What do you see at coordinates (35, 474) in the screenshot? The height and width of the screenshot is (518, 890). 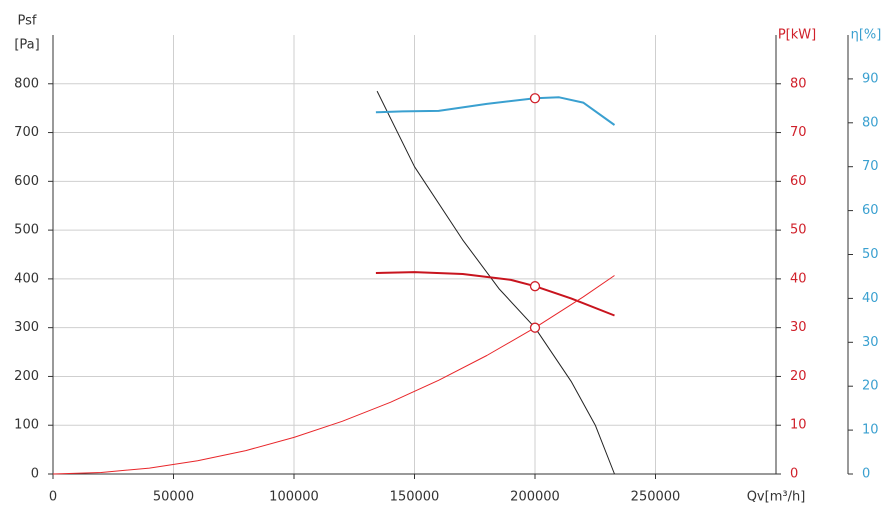 I see `y-tick-label: 0` at bounding box center [35, 474].